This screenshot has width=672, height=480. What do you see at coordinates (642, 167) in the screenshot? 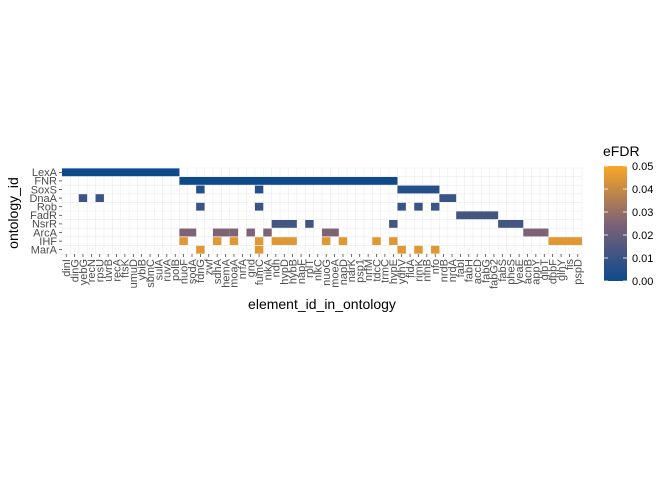
I see `legend-tick-label: 0.05` at bounding box center [642, 167].